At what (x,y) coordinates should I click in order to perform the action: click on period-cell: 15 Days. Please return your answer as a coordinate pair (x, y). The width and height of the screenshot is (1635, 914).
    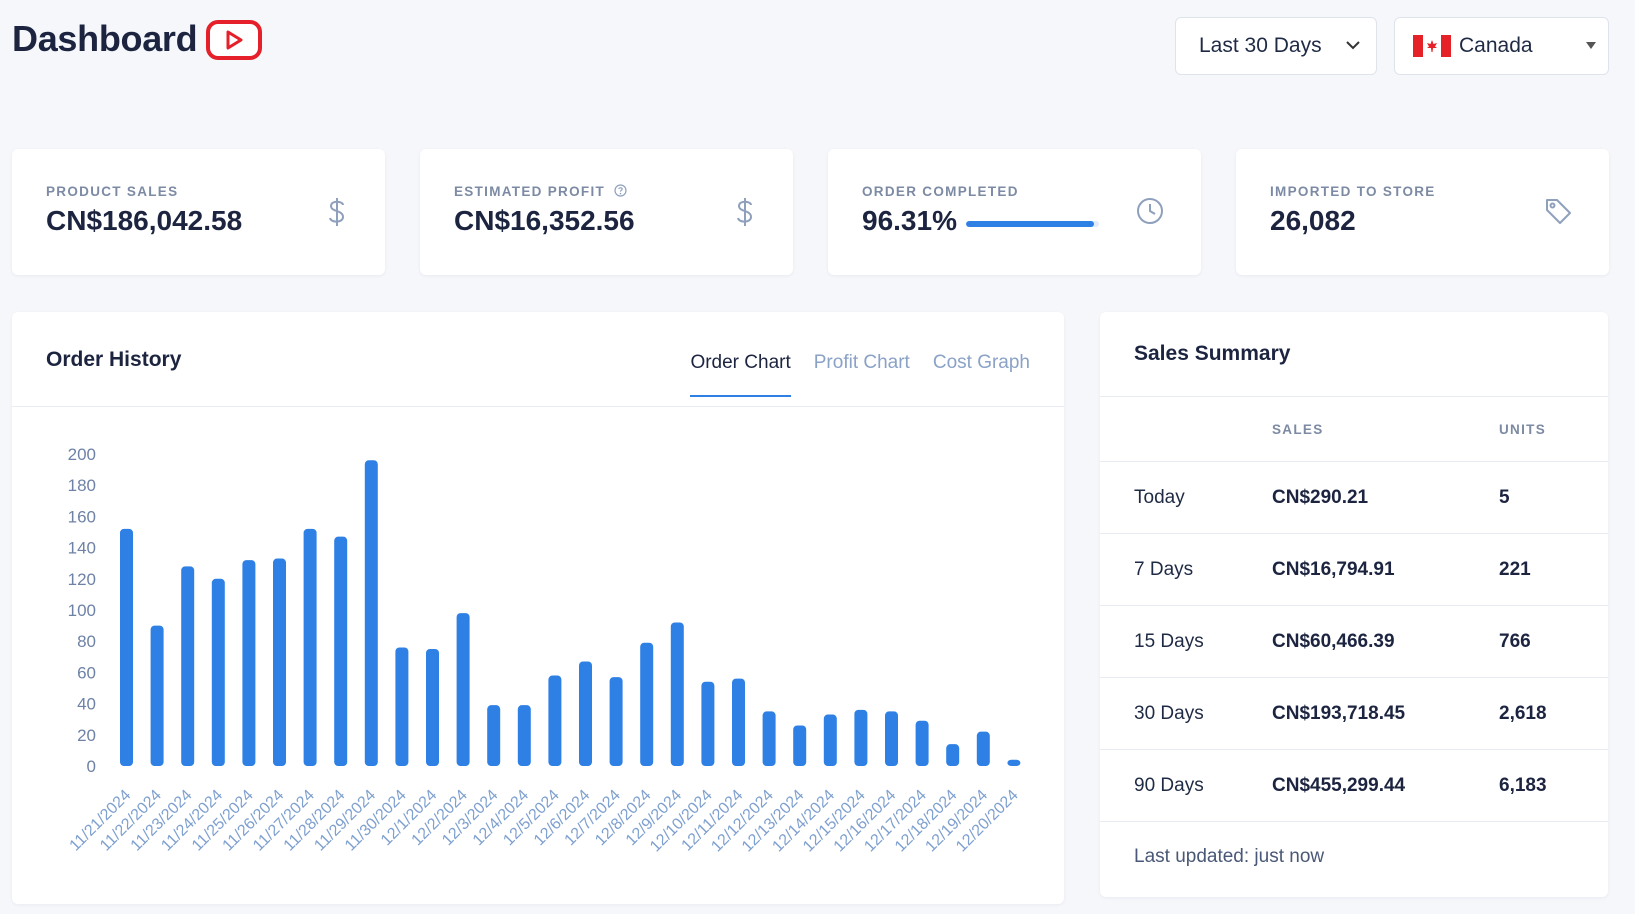
    Looking at the image, I should click on (1169, 641).